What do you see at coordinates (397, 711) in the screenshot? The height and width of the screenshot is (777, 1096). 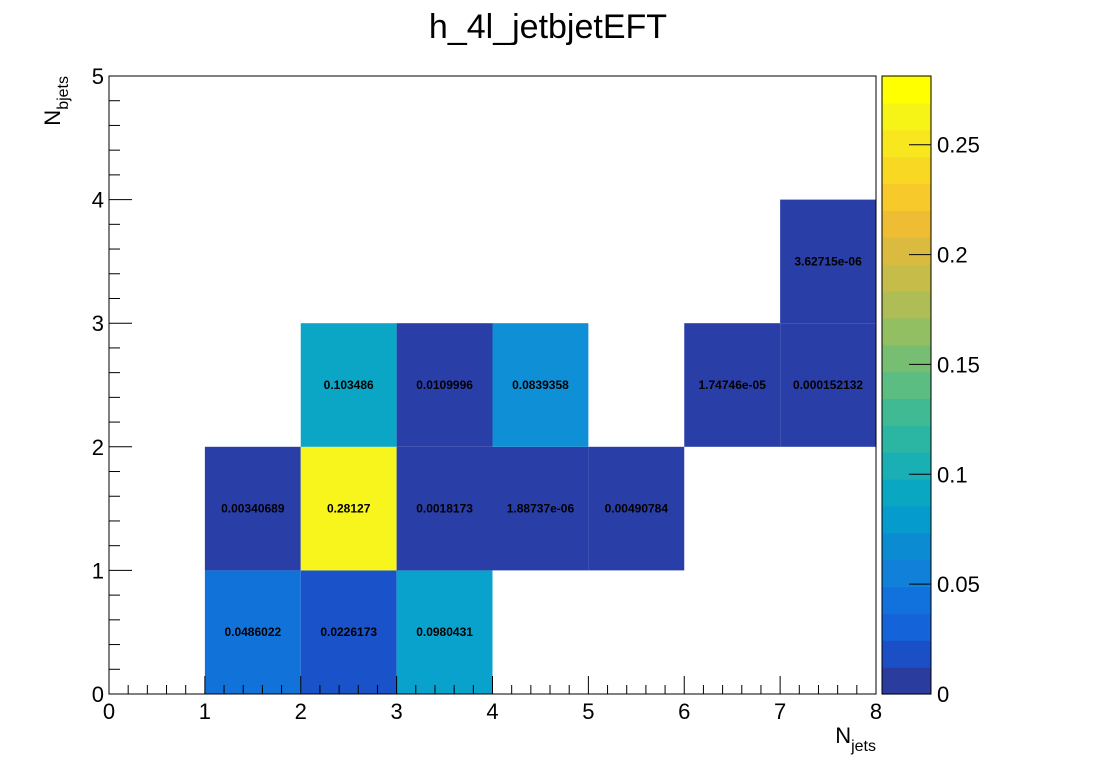 I see `x-tick-label: 3` at bounding box center [397, 711].